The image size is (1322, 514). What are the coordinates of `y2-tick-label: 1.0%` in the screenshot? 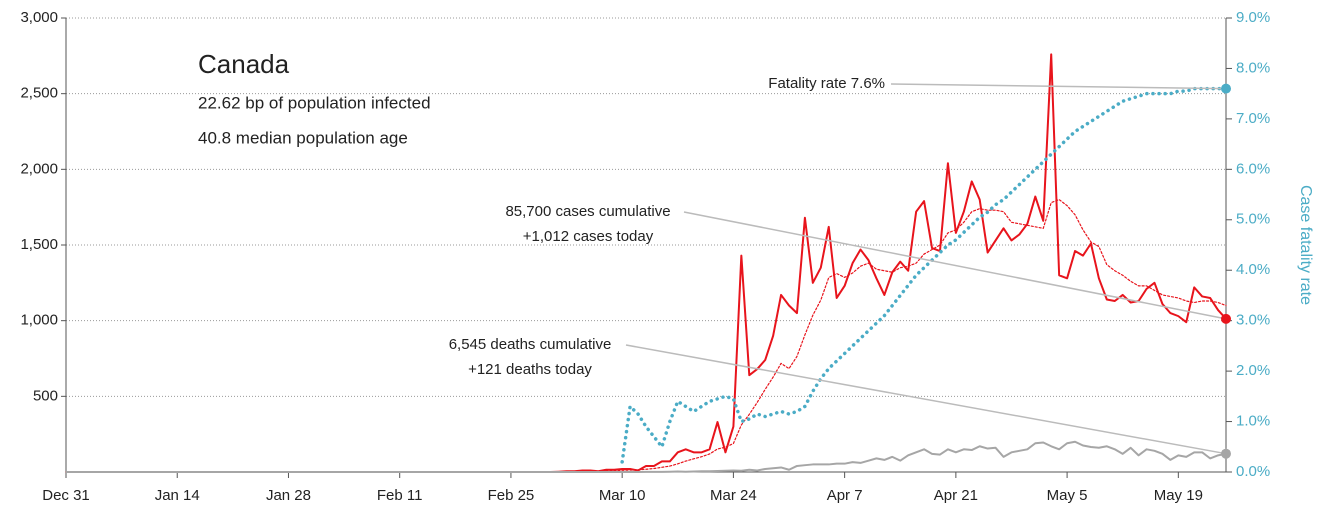 It's located at (1253, 421).